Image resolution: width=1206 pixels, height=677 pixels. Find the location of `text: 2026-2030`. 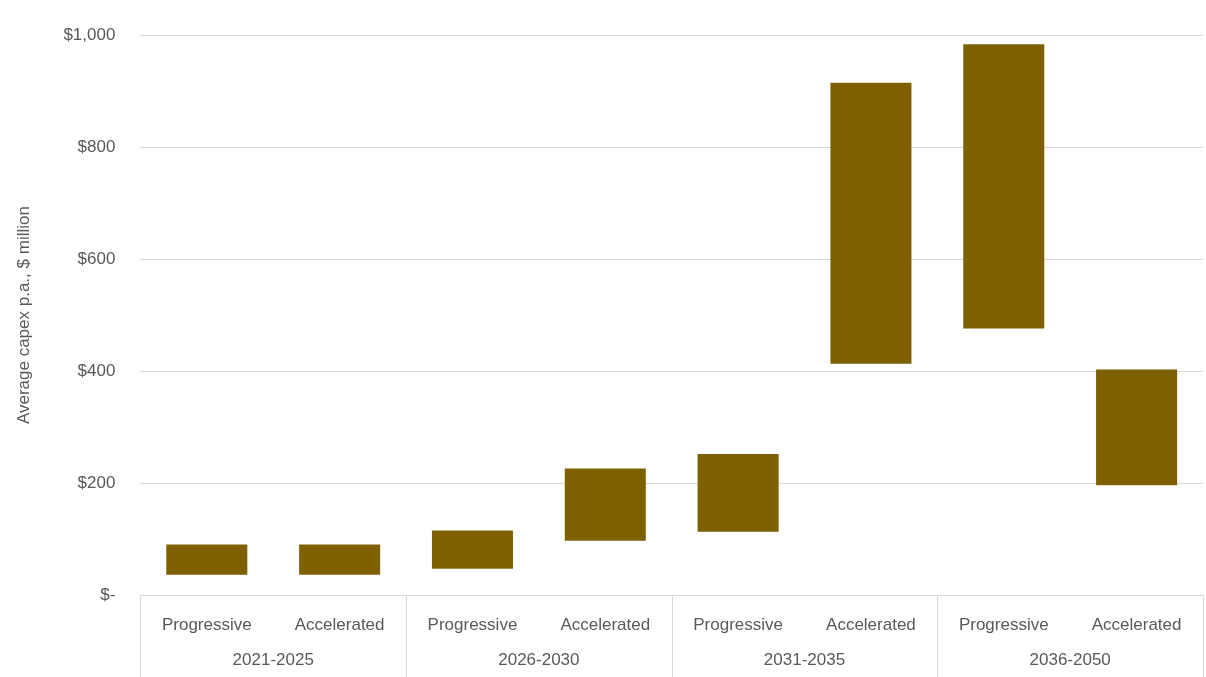

text: 2026-2030 is located at coordinates (539, 659).